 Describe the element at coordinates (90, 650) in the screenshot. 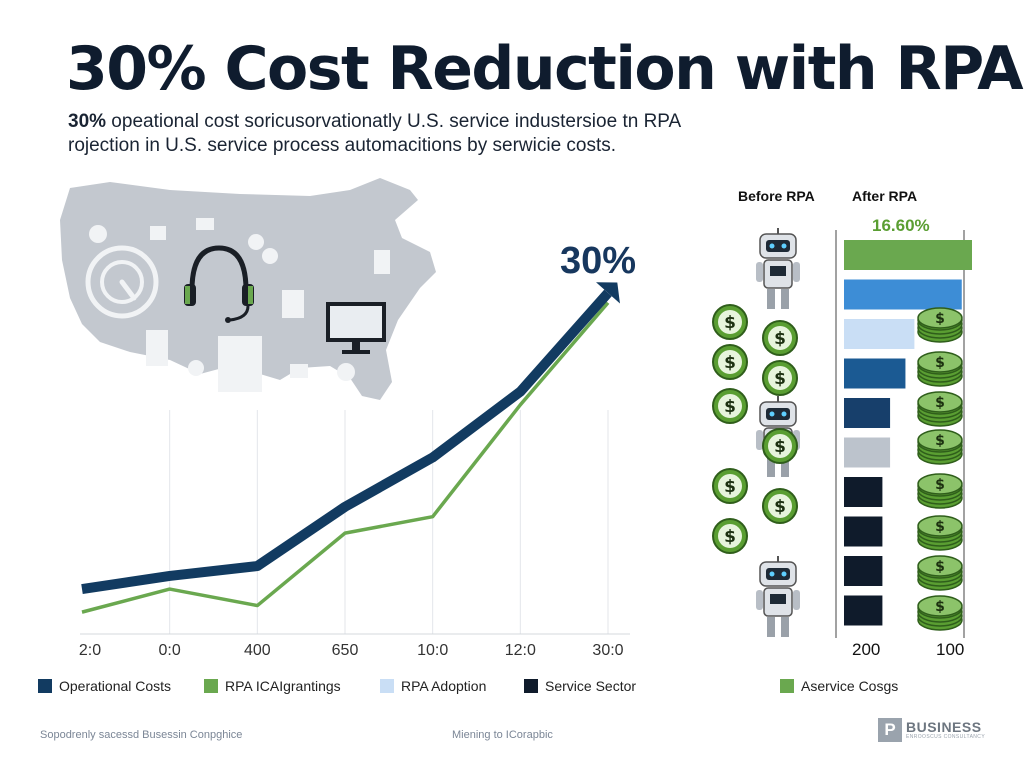

I see `x-tick-label: 2:0` at that location.